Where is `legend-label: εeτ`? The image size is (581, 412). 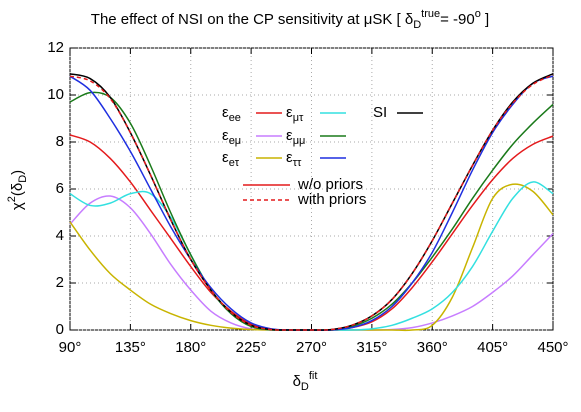
legend-label: εeτ is located at coordinates (231, 159).